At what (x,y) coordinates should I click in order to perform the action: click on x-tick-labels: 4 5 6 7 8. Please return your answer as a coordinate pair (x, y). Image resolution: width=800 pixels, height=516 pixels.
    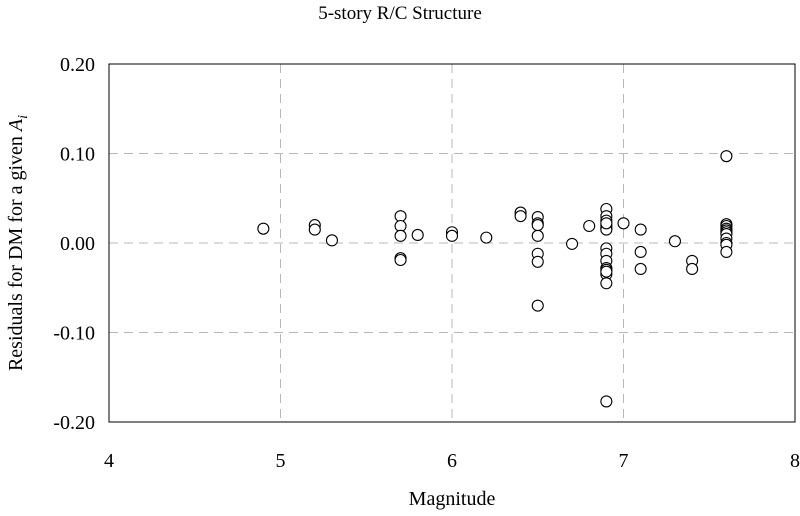
    Looking at the image, I should click on (452, 461).